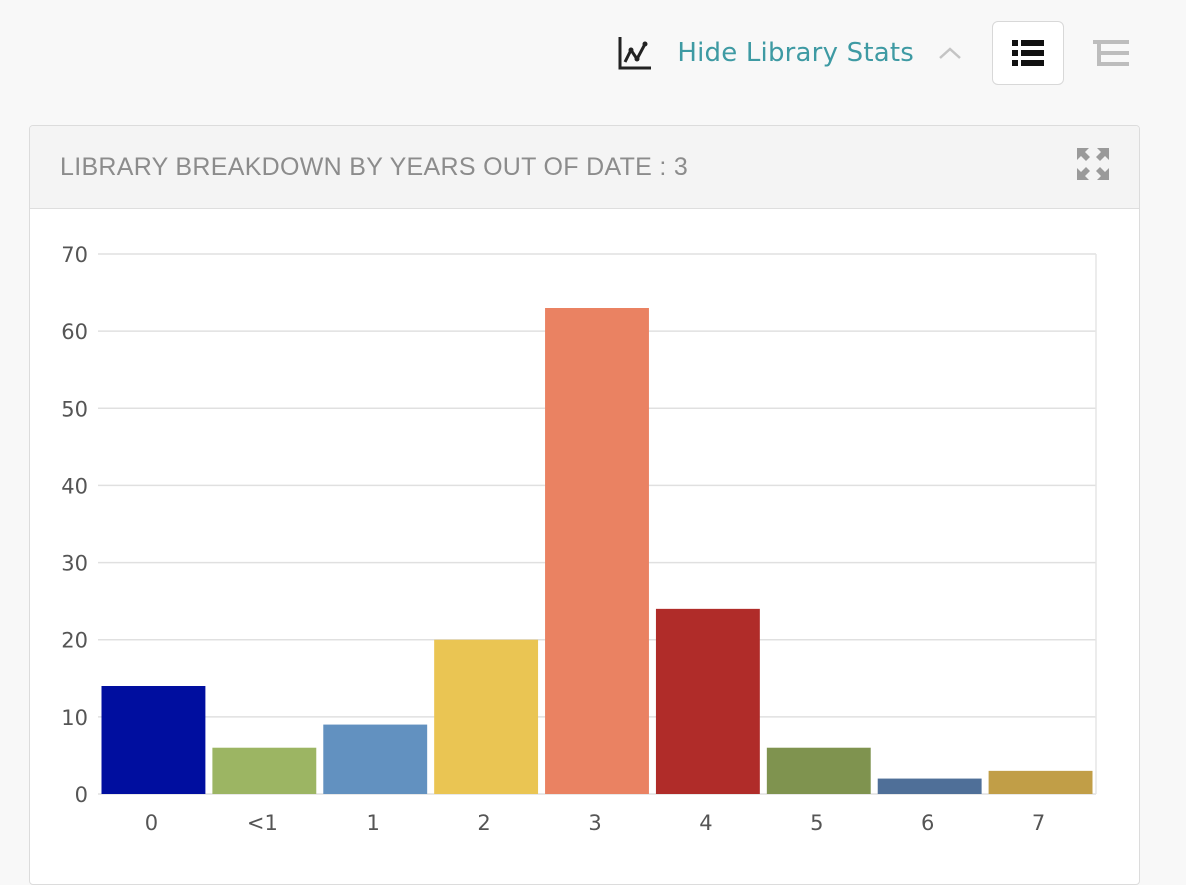 The width and height of the screenshot is (1186, 885). I want to click on y-tick-label: 60, so click(74, 332).